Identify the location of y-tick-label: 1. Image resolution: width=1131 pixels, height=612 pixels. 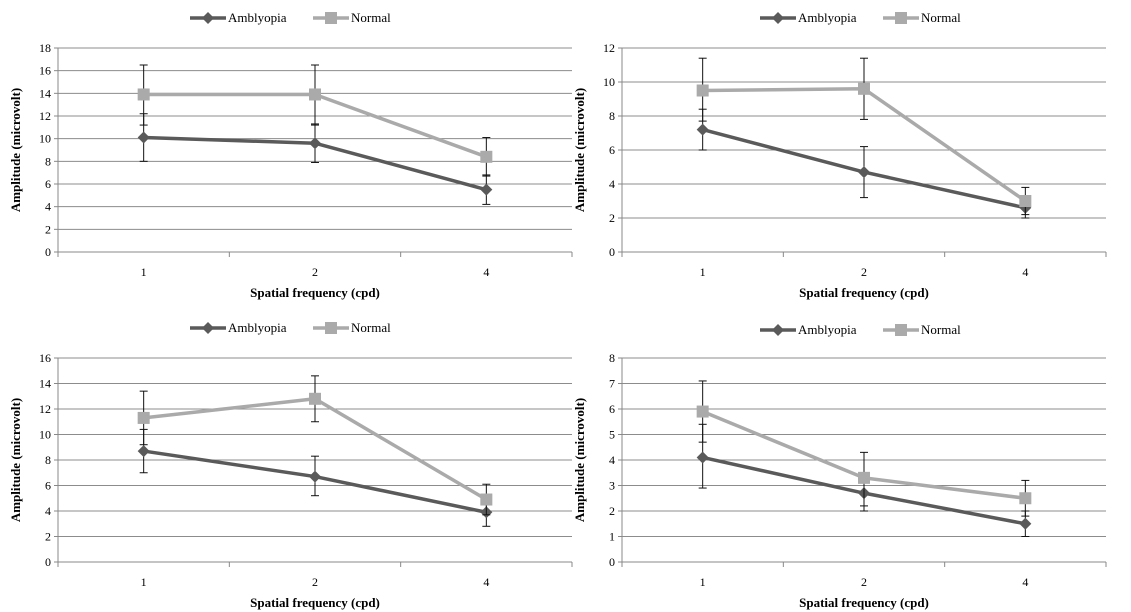
(612, 537).